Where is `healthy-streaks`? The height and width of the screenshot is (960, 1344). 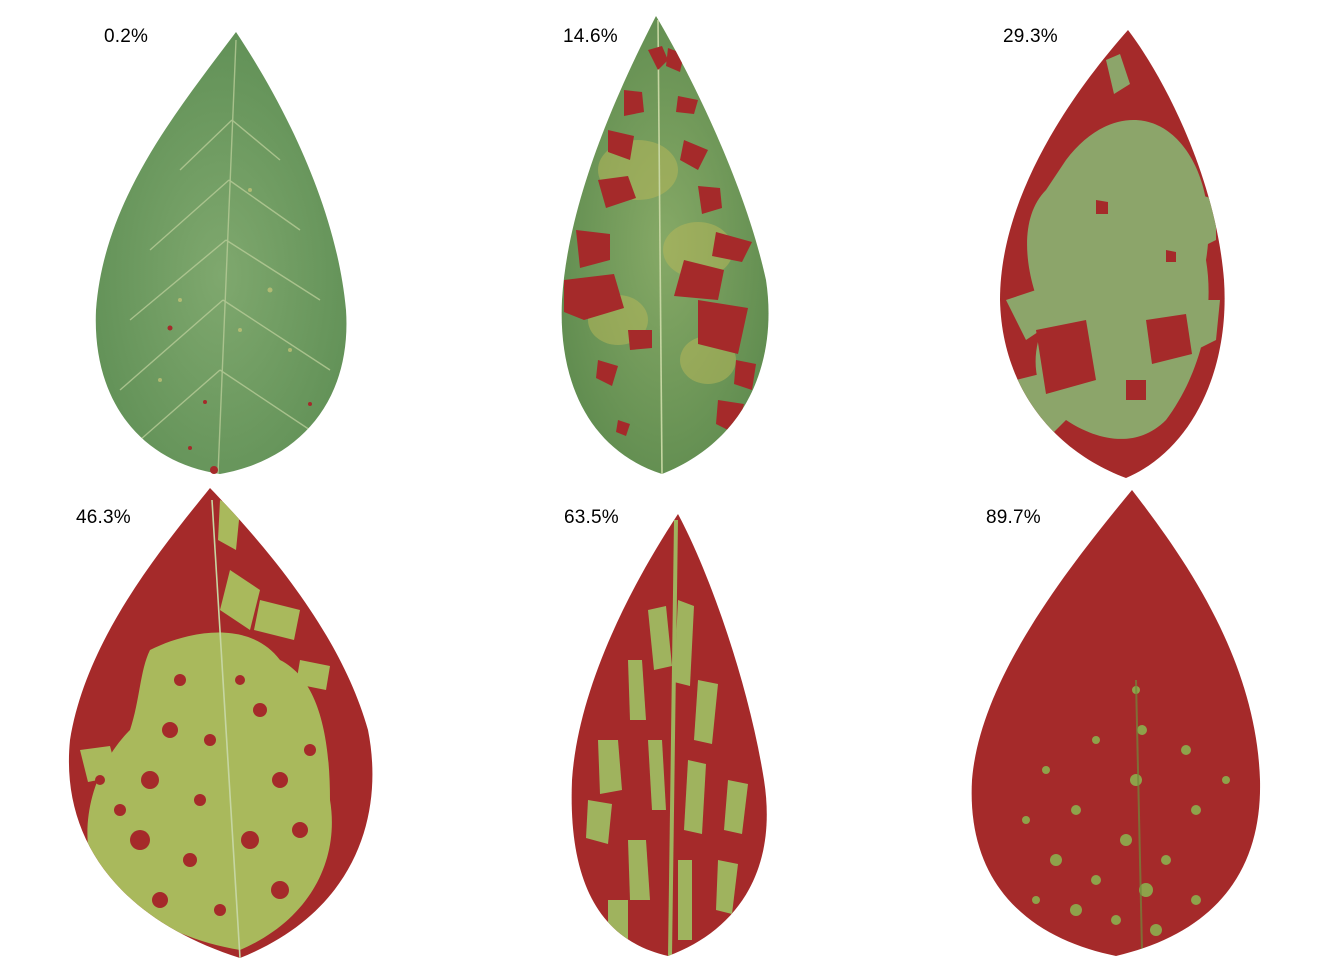 healthy-streaks is located at coordinates (667, 770).